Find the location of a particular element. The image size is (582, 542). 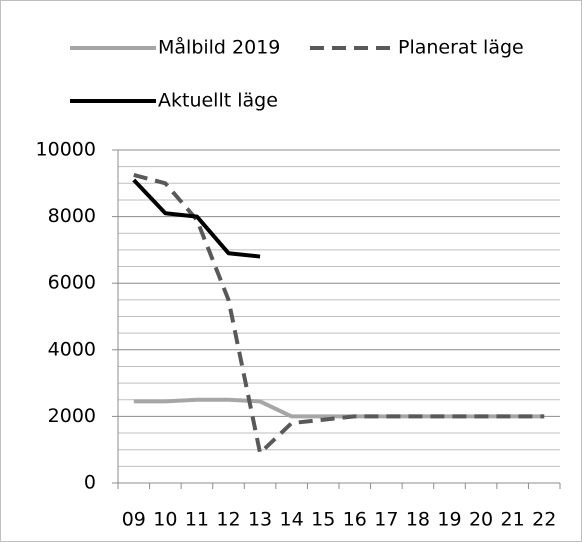

y-tick-label: 4000 is located at coordinates (72, 349).